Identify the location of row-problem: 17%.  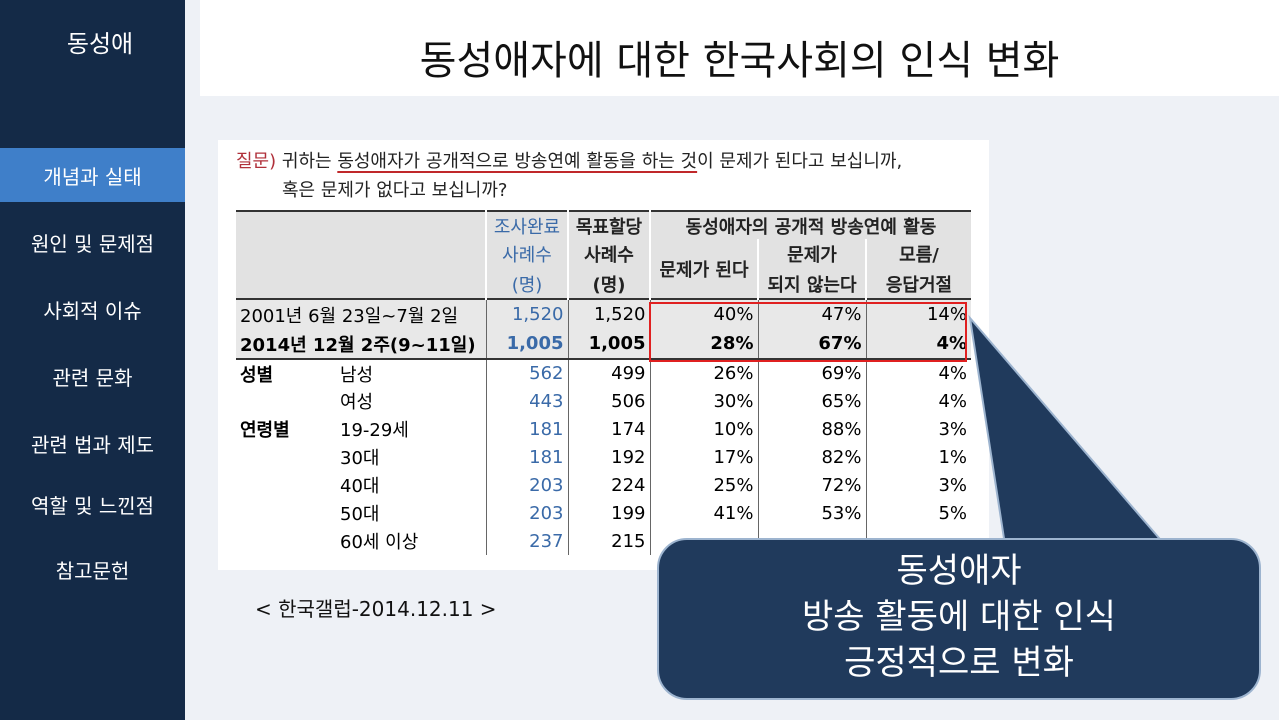
(703, 457).